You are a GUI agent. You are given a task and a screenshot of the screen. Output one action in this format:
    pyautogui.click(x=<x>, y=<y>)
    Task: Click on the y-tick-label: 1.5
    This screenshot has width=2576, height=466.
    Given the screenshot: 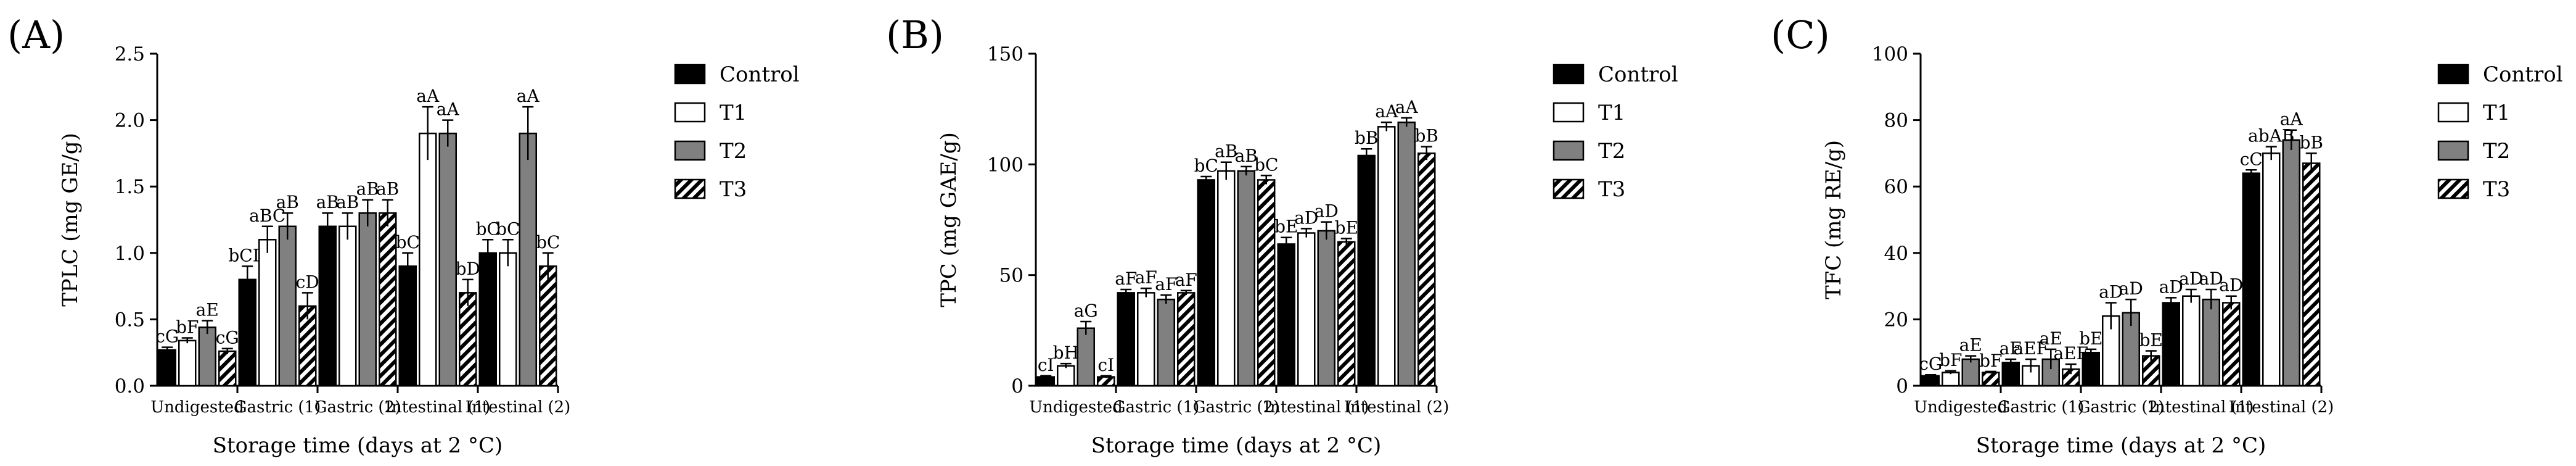 What is the action you would take?
    pyautogui.click(x=130, y=187)
    